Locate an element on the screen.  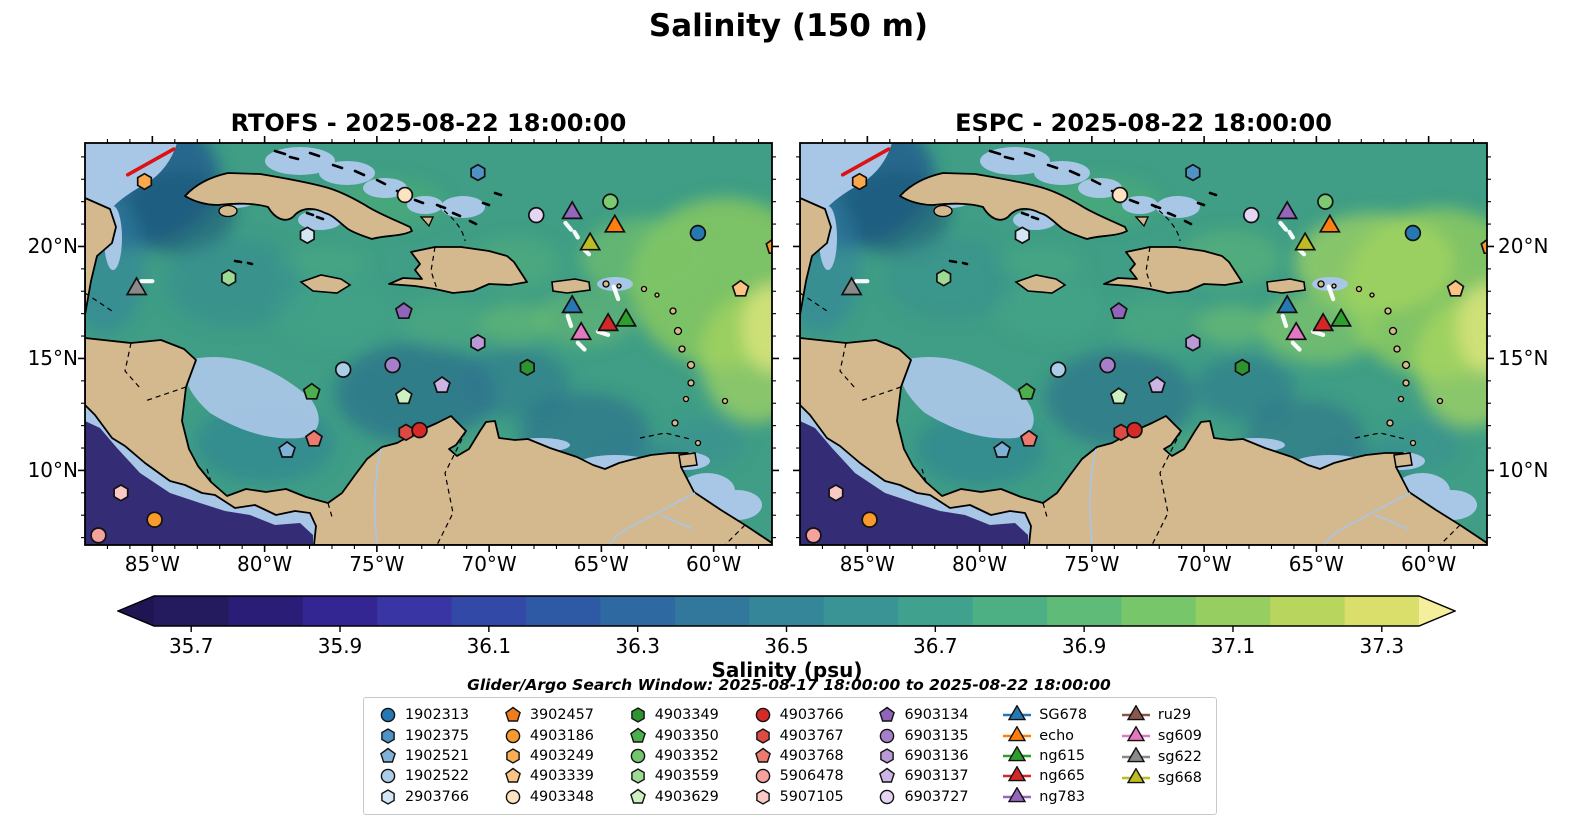
colorbar-tick-label: 36.3 is located at coordinates (637, 646).